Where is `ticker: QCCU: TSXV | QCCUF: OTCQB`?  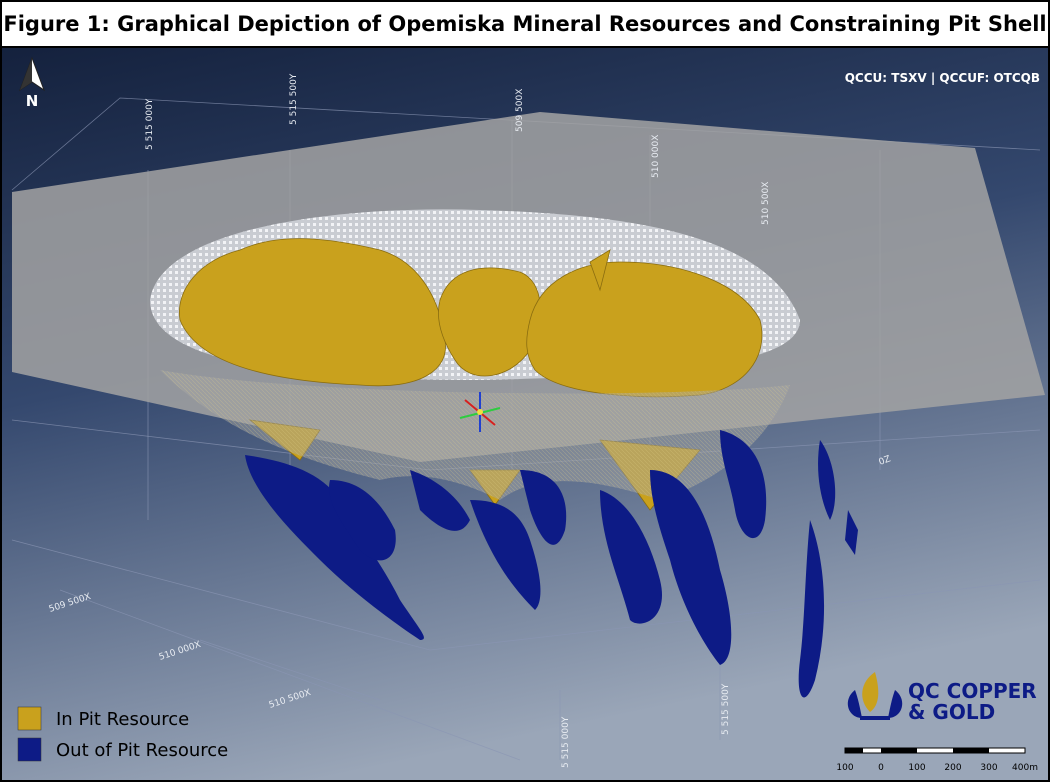
ticker: QCCU: TSXV | QCCUF: OTCQB is located at coordinates (942, 78).